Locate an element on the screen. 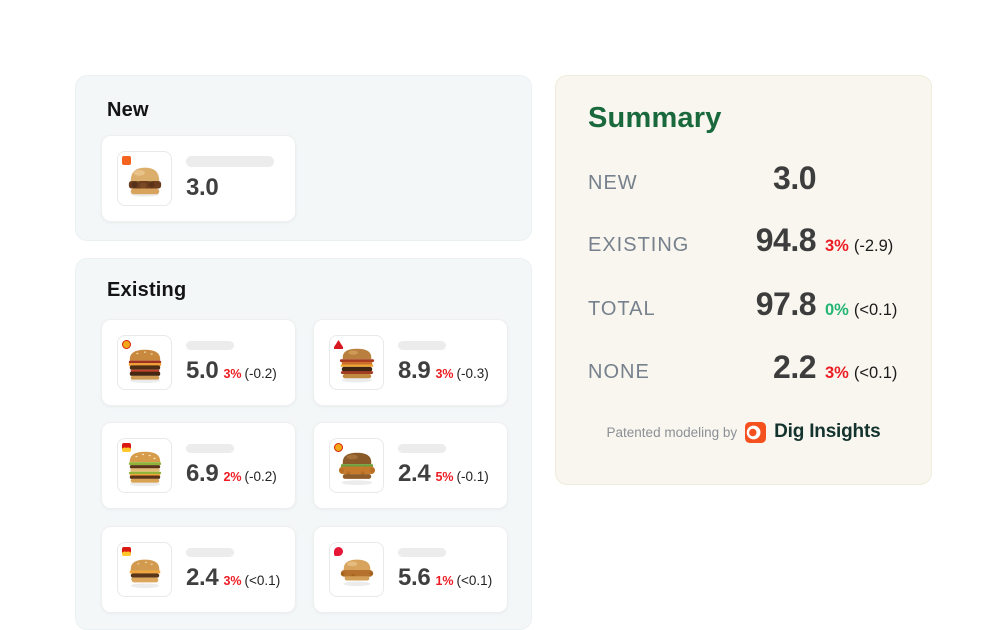  product-card: 2.4 3% (<0.1) is located at coordinates (198, 569).